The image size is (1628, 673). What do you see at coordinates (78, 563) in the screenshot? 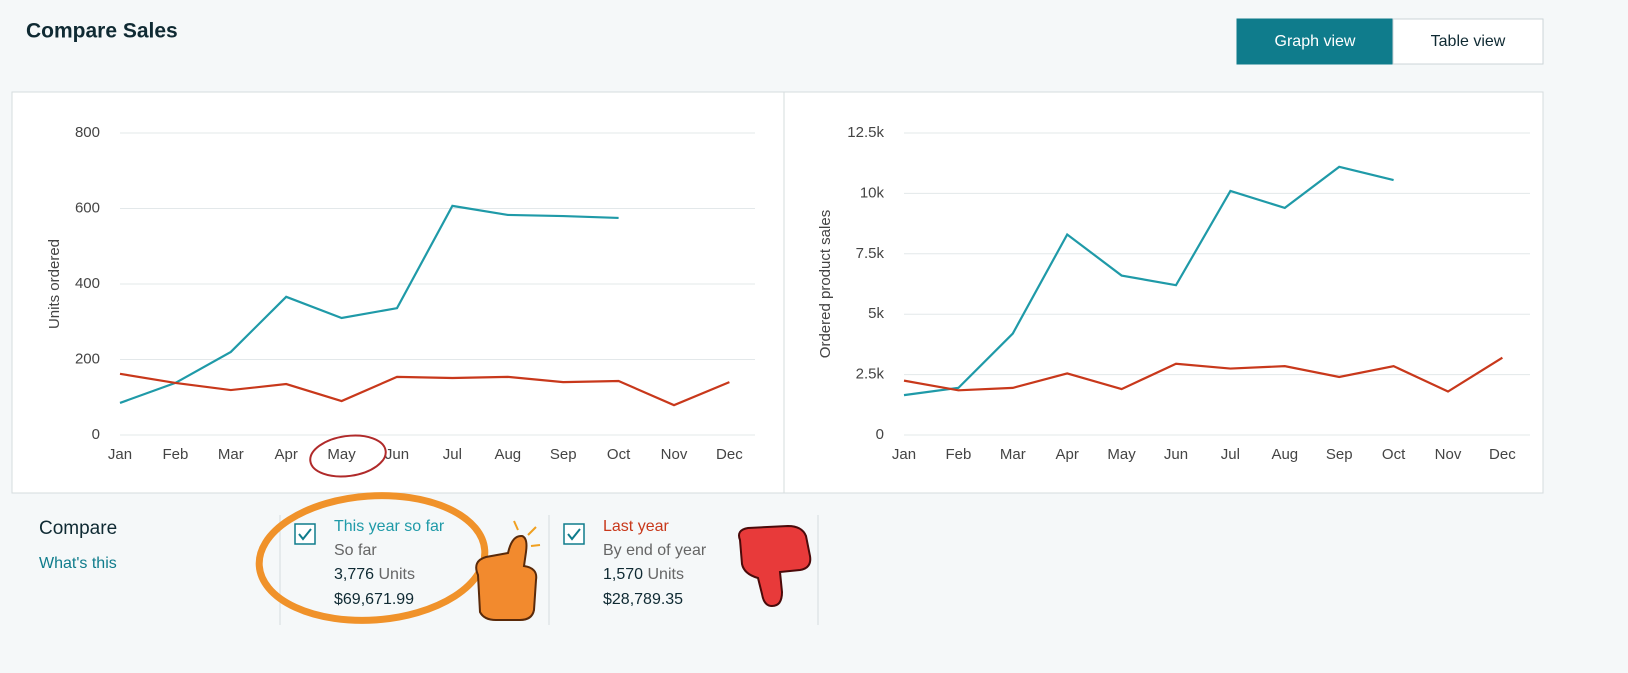
I see `whats-this-link: What's this` at bounding box center [78, 563].